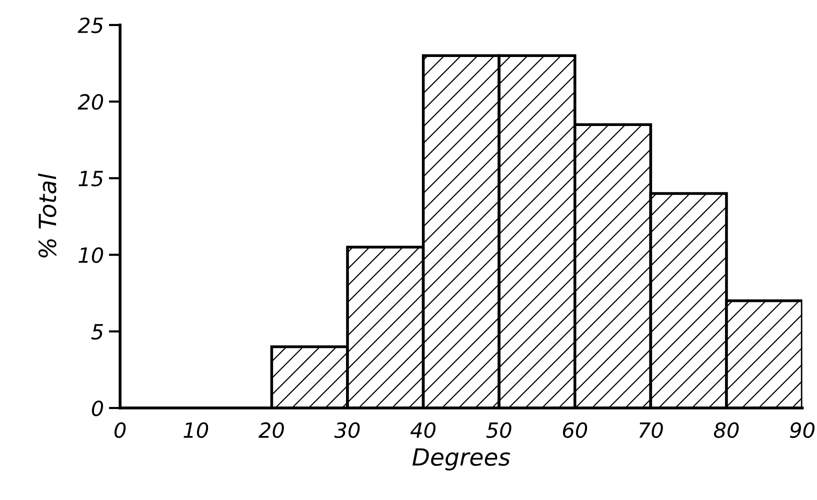 The image size is (817, 500). I want to click on x-tick-label: 10, so click(196, 430).